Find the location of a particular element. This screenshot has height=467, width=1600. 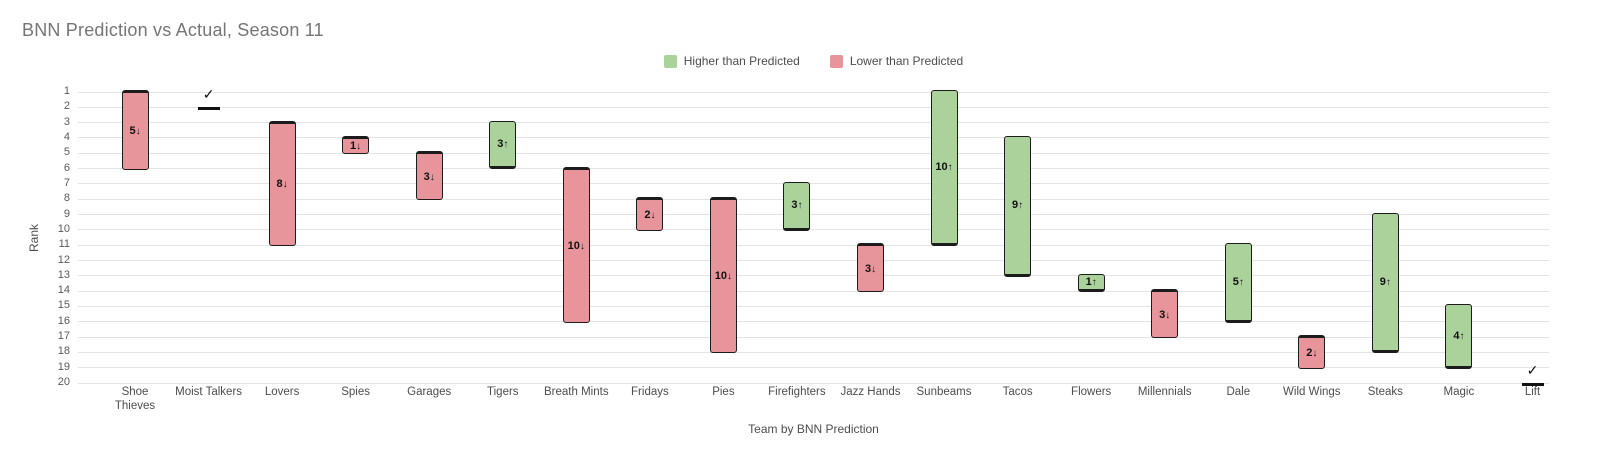

bar-steaks: 9↑ is located at coordinates (1385, 283).